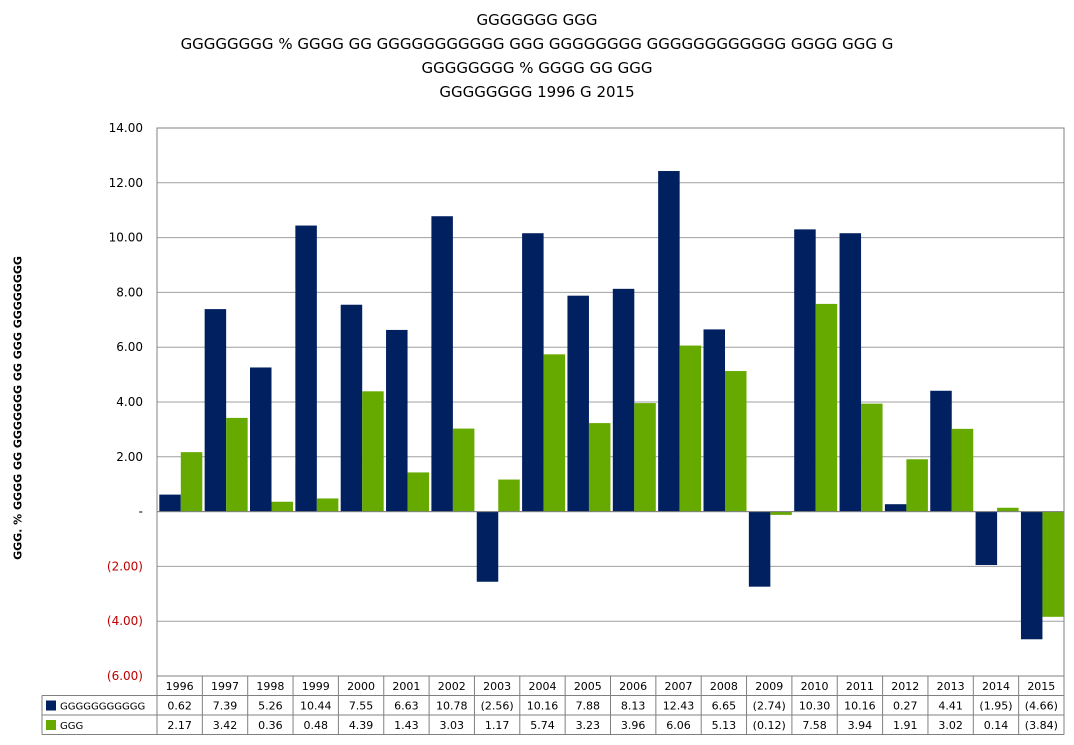 The image size is (1074, 745). Describe the element at coordinates (950, 706) in the screenshot. I see `data-table-value: 4.41` at that location.